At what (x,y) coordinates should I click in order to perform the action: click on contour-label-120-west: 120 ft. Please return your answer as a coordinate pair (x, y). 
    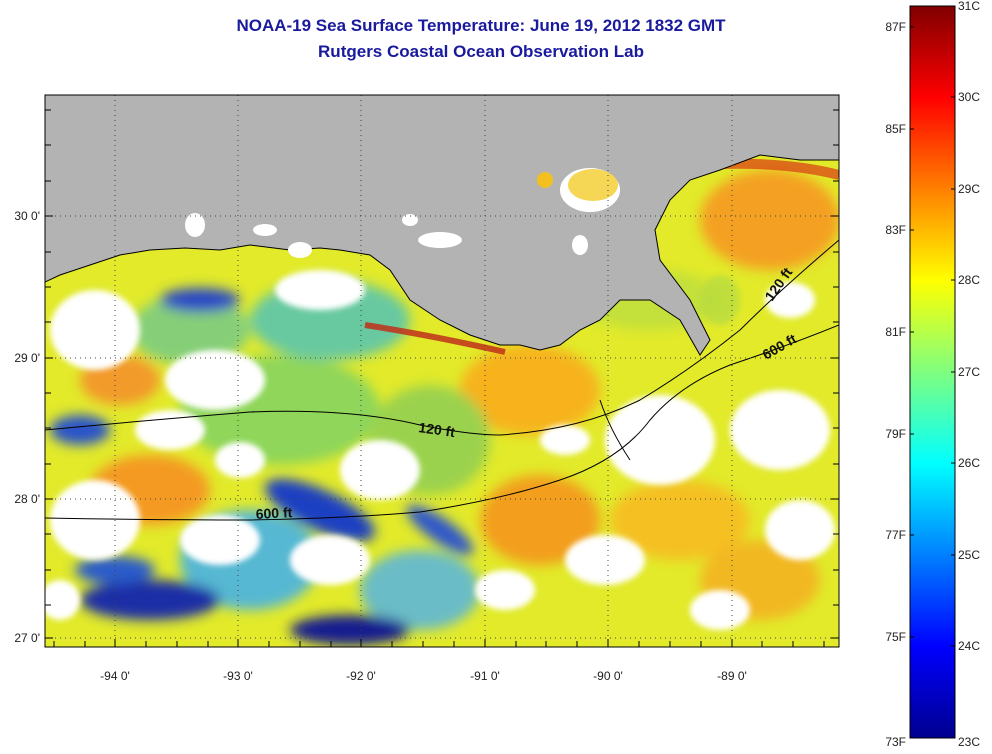
    Looking at the image, I should click on (437, 429).